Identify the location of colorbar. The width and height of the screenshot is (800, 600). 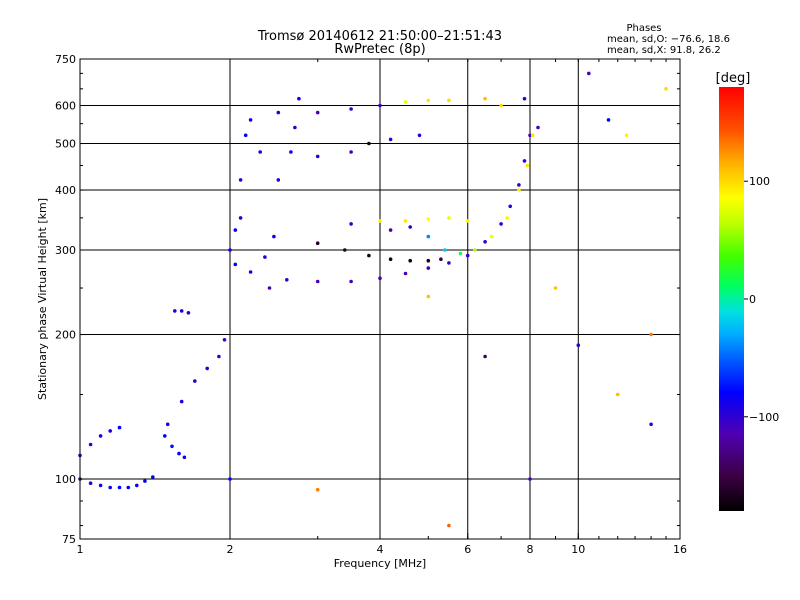
(731, 299).